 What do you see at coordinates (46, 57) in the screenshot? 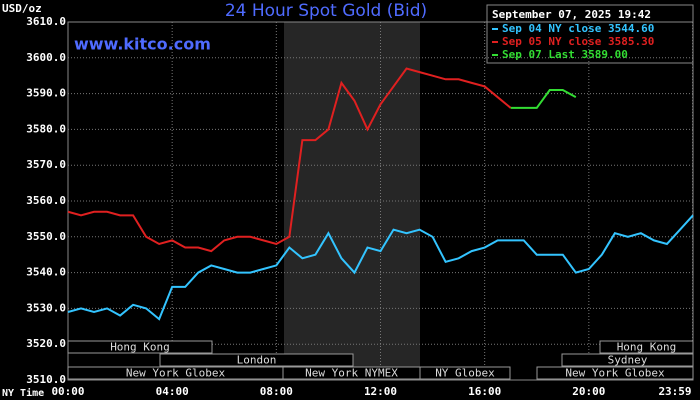
I see `y-tick-label: 3600.0` at bounding box center [46, 57].